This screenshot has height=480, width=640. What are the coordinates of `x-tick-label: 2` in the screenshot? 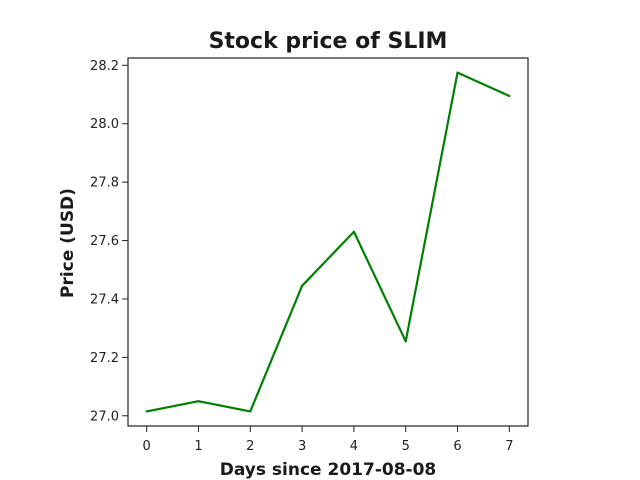 It's located at (250, 446).